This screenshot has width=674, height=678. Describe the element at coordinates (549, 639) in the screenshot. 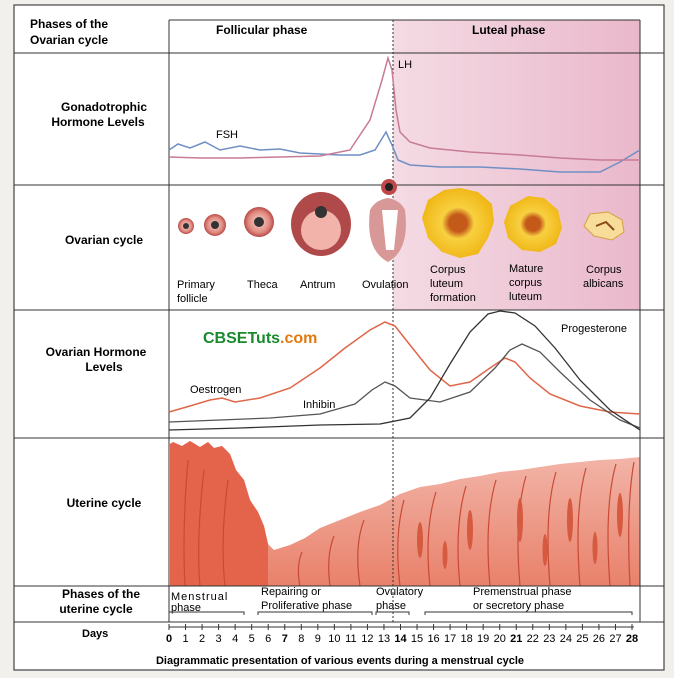

I see `day-label: 23` at that location.